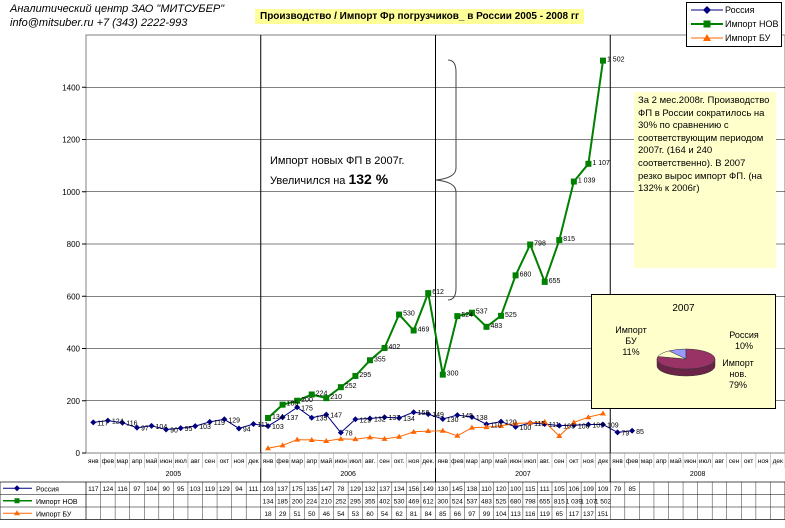  I want to click on table-cell: 100, so click(515, 489).